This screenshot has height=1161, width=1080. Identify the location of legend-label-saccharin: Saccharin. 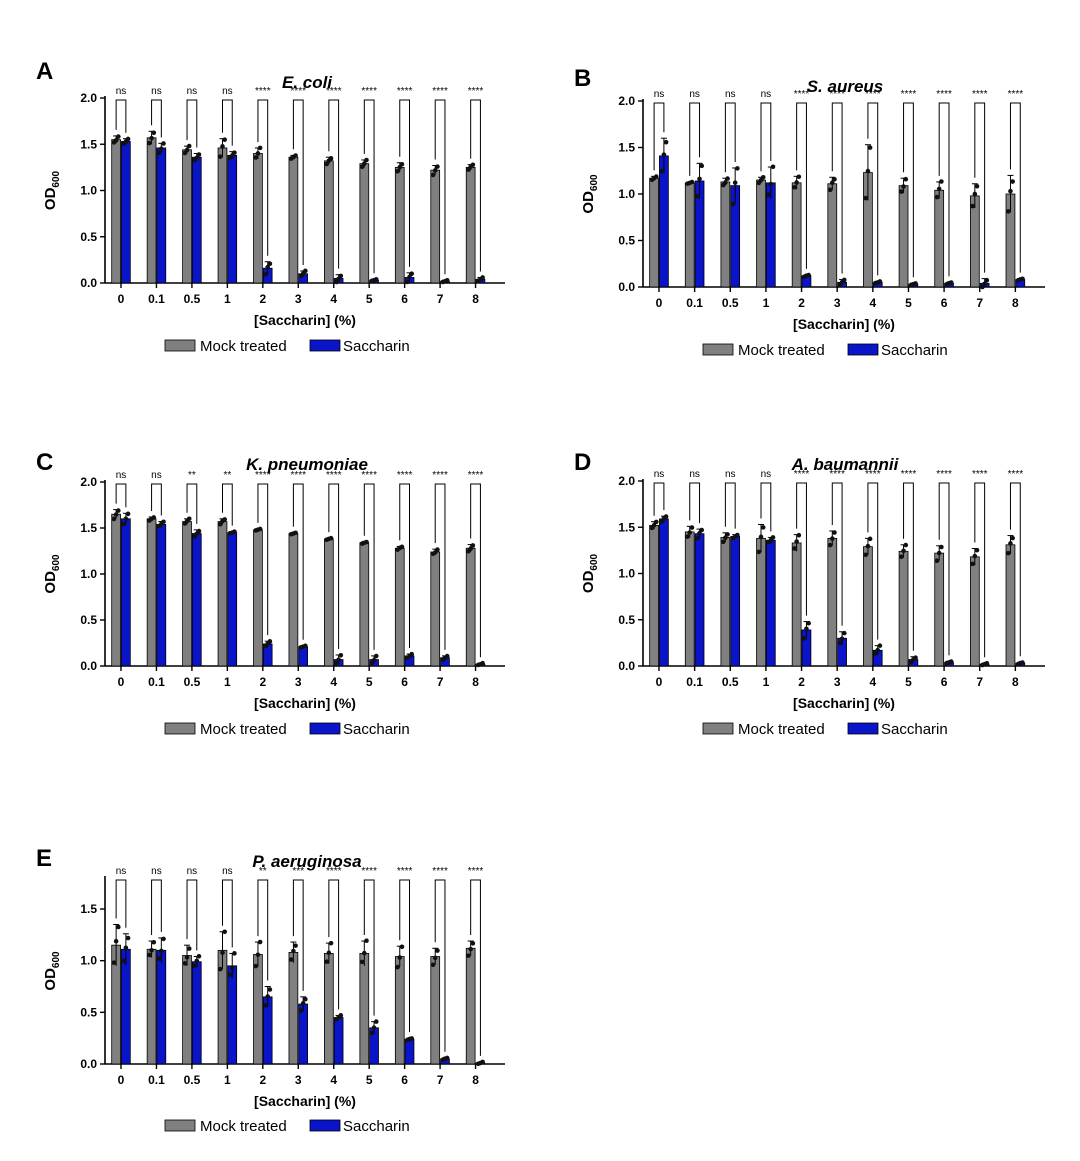
(914, 729).